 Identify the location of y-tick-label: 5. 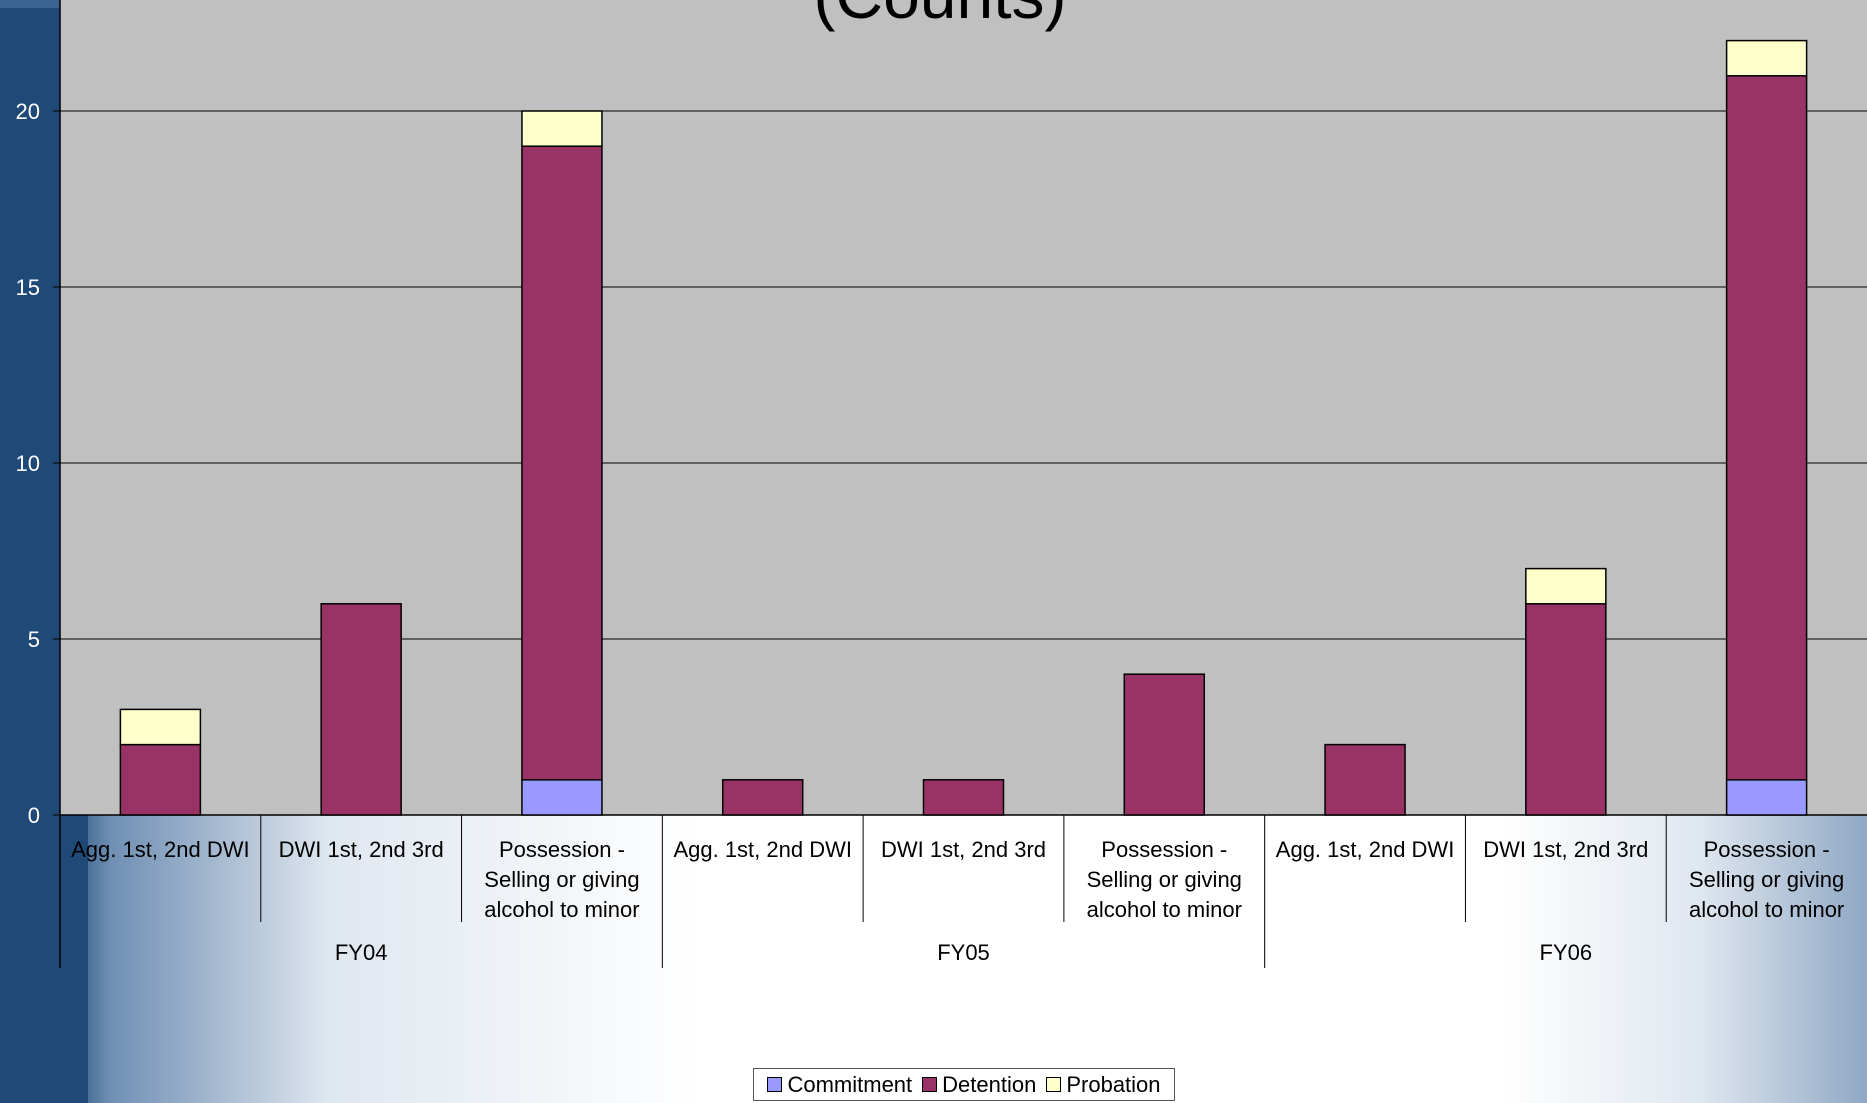
(34, 639).